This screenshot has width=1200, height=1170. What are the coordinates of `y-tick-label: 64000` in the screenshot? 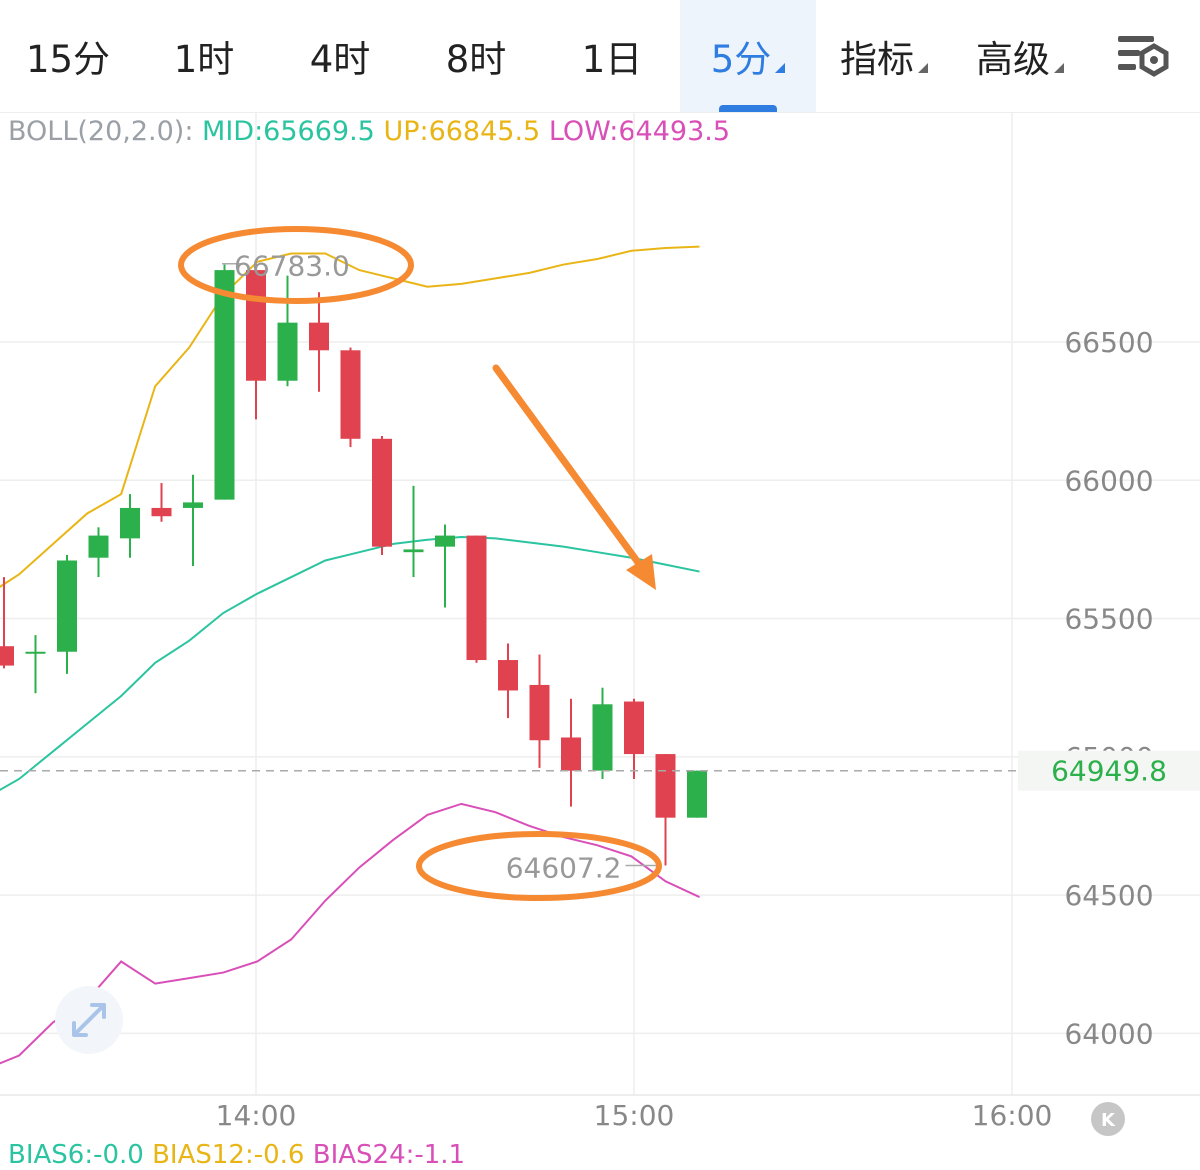 It's located at (1108, 1033).